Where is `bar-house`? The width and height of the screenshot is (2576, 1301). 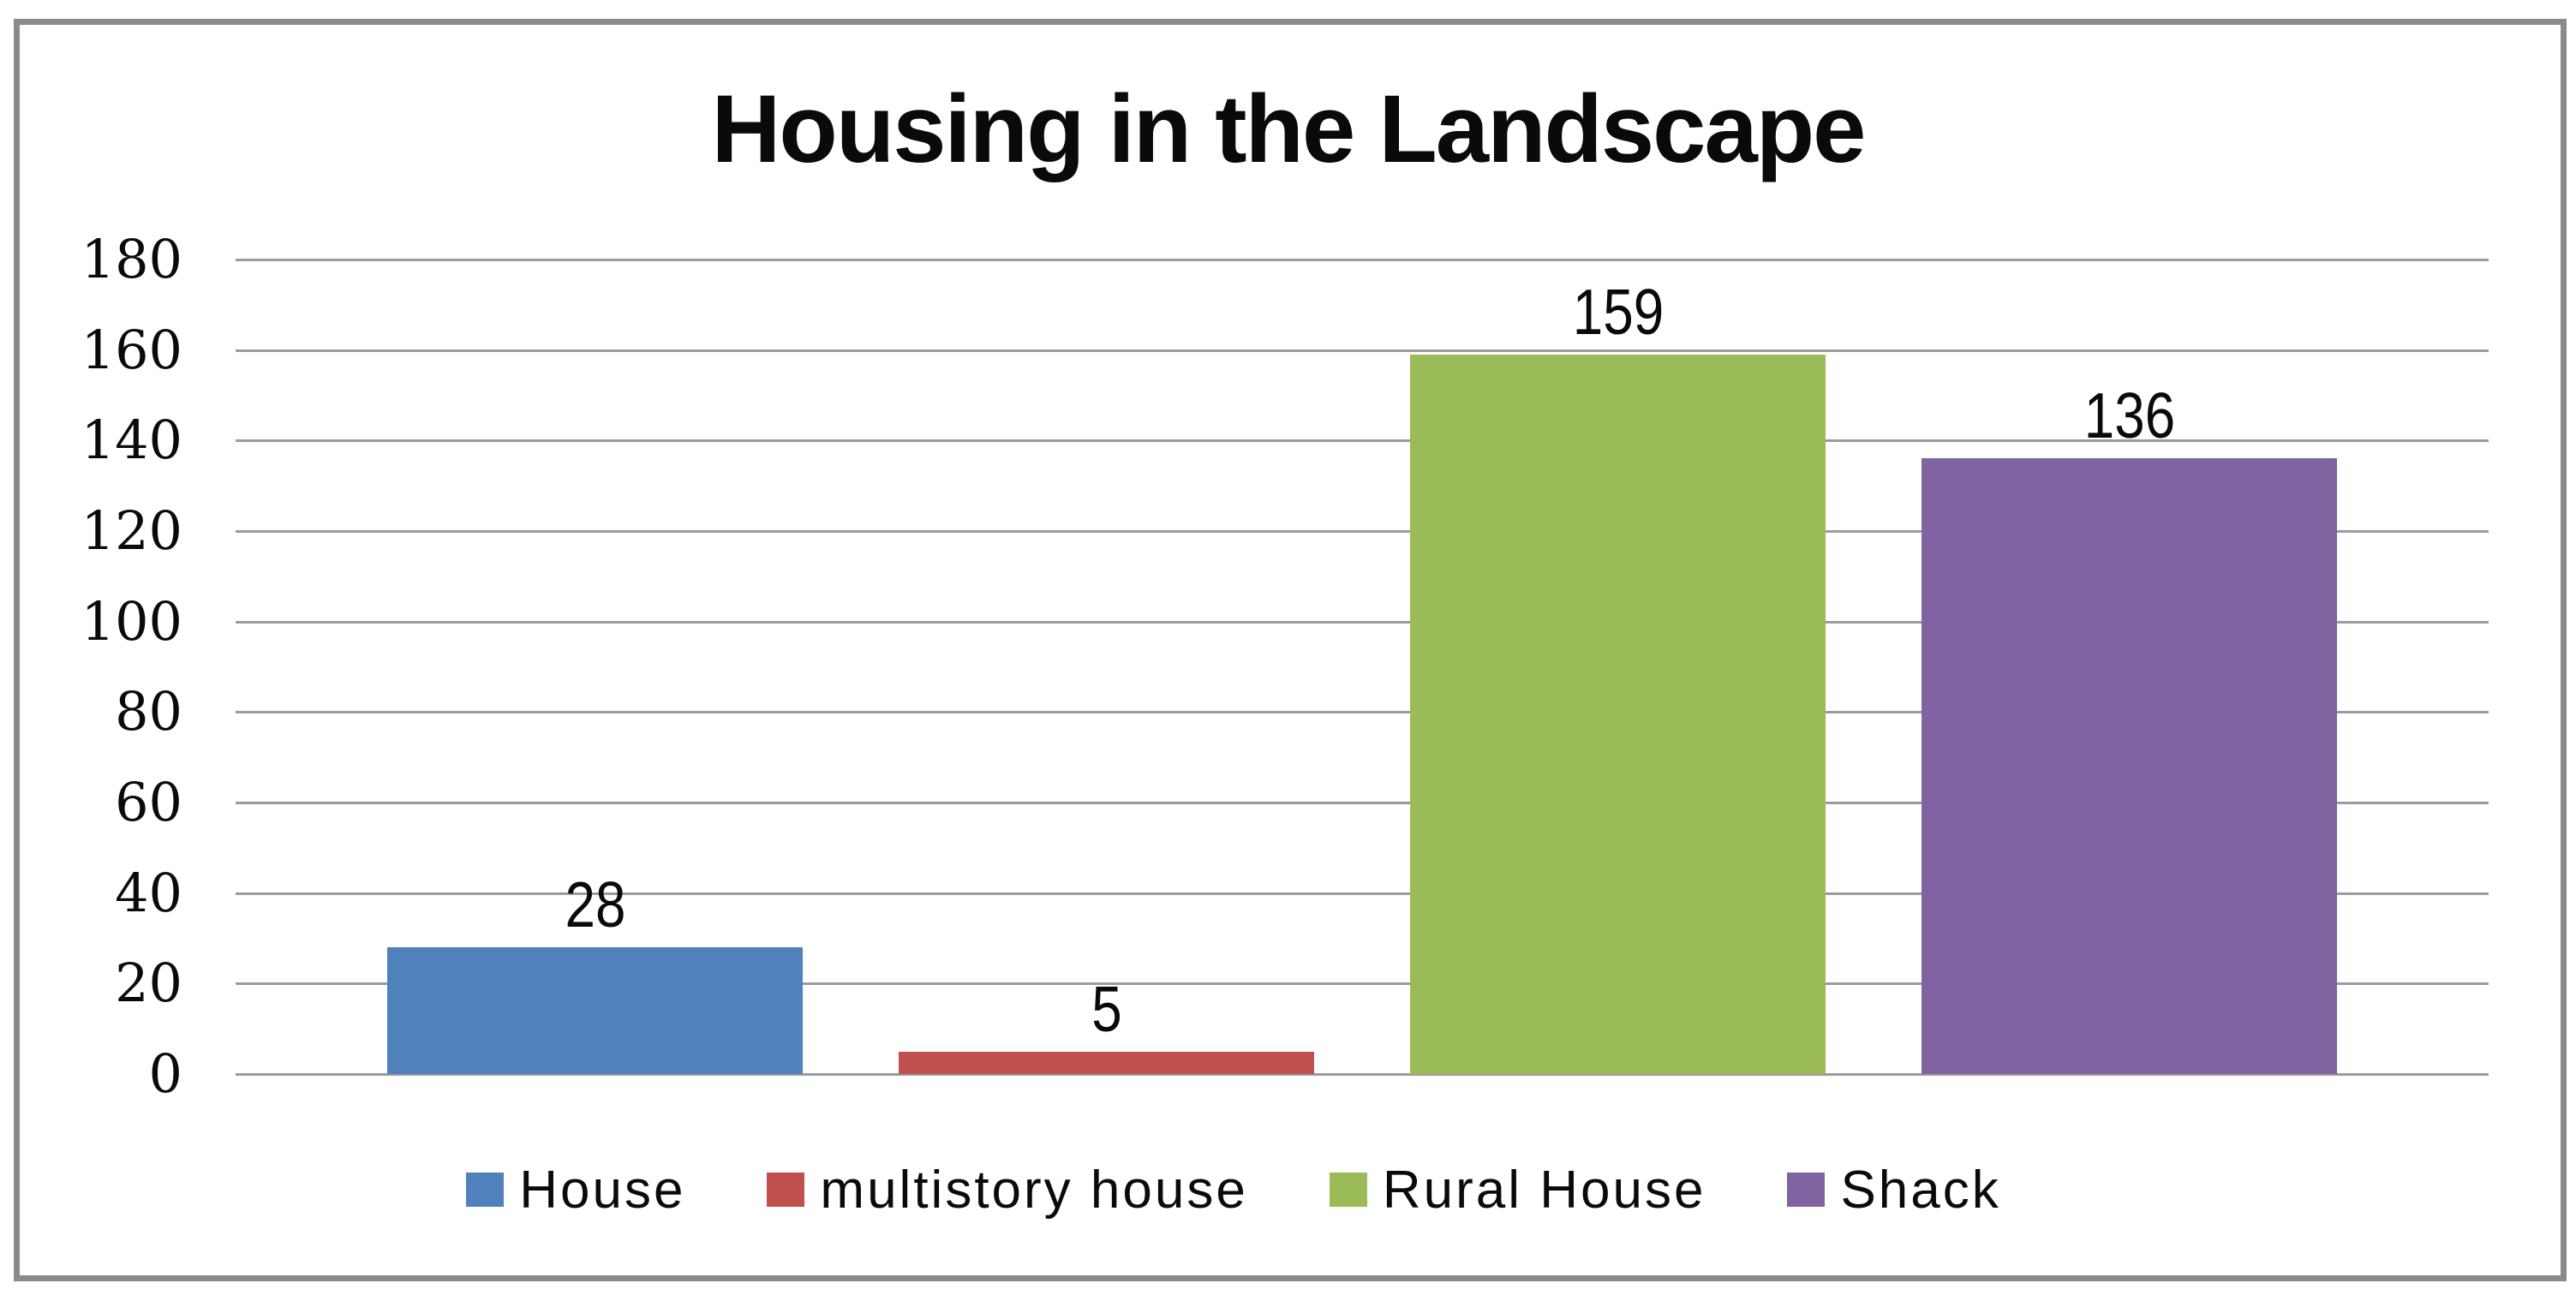 bar-house is located at coordinates (595, 1010).